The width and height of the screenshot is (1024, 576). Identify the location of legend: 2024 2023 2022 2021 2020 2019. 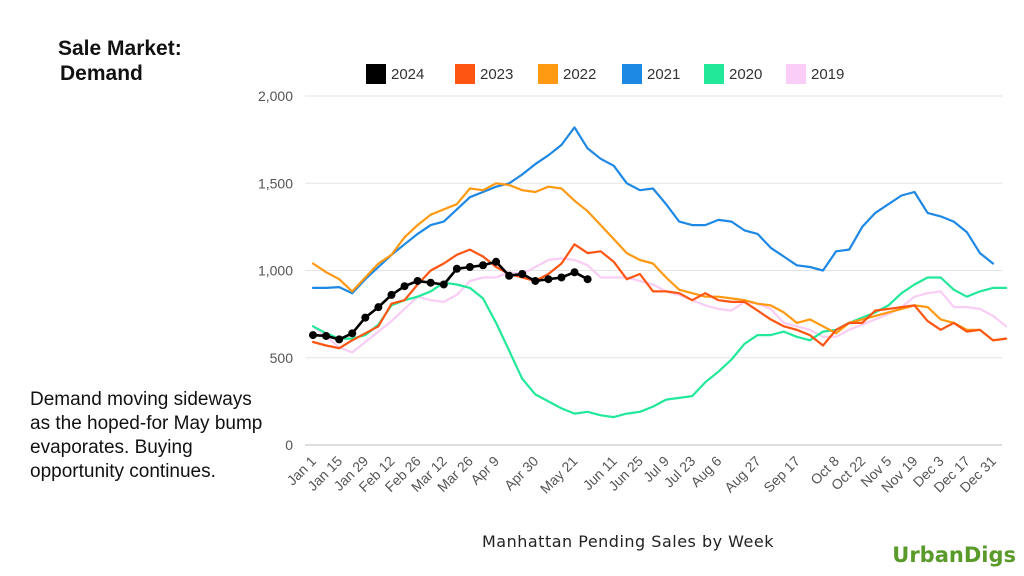
(605, 74).